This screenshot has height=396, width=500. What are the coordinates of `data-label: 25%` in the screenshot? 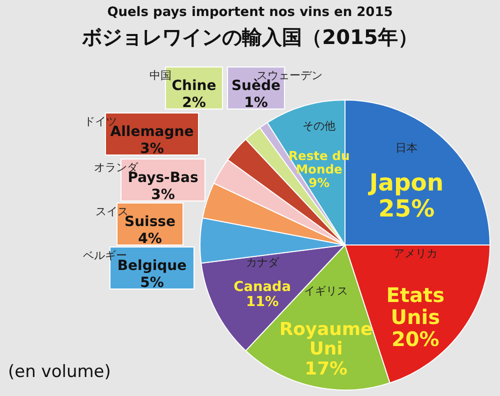 It's located at (406, 208).